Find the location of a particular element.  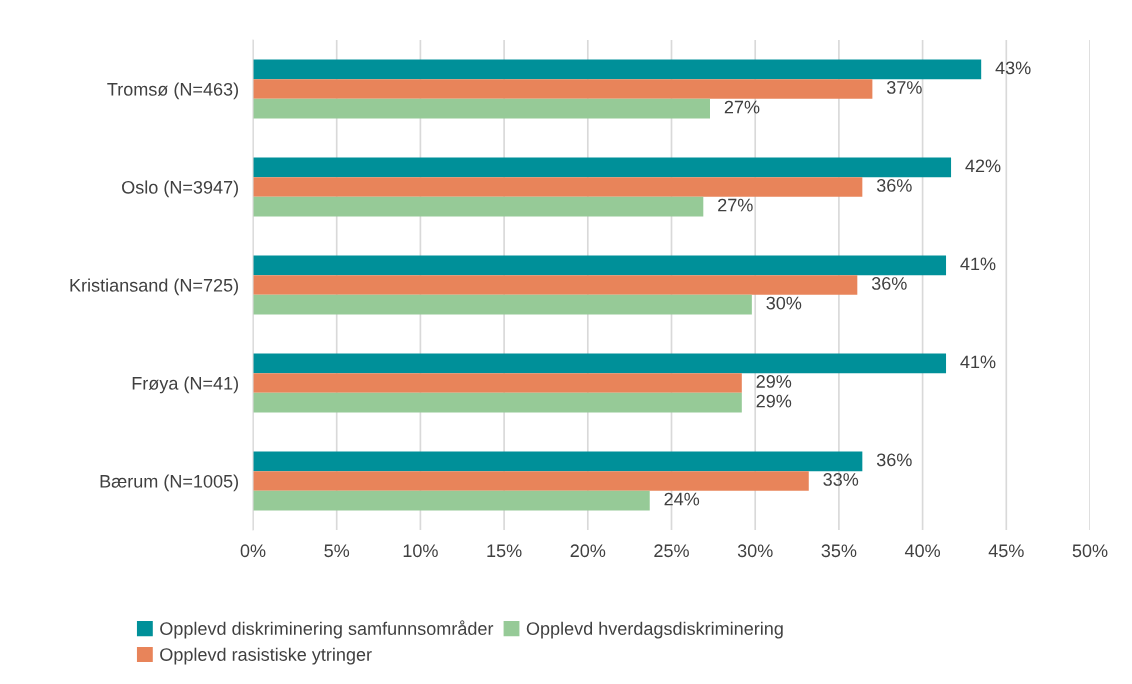

x-tick-label: 20% is located at coordinates (588, 551).